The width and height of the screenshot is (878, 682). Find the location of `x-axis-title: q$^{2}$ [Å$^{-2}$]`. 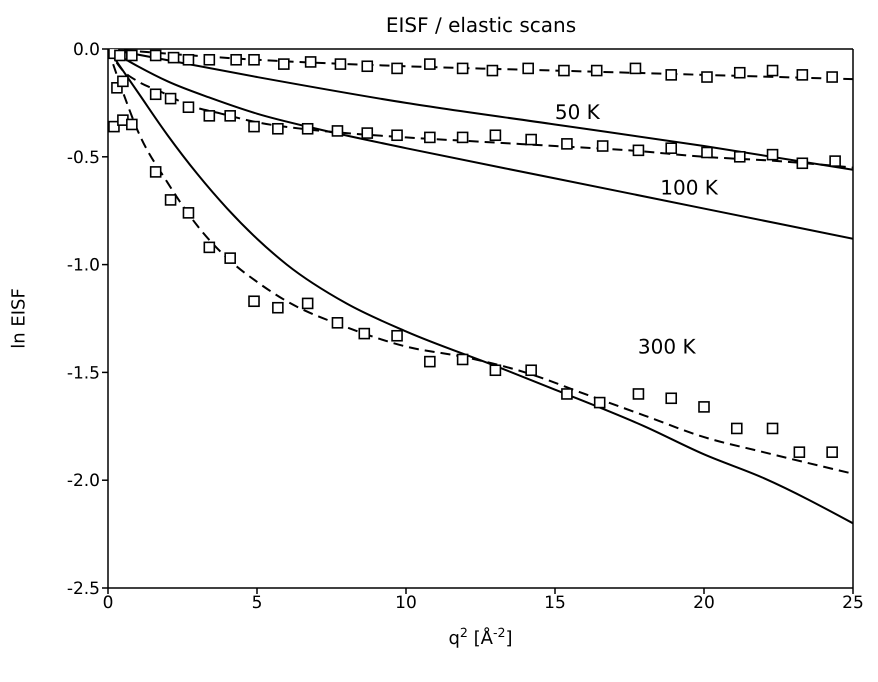

x-axis-title: q$^{2}$ [Å$^{-2}$] is located at coordinates (480, 636).